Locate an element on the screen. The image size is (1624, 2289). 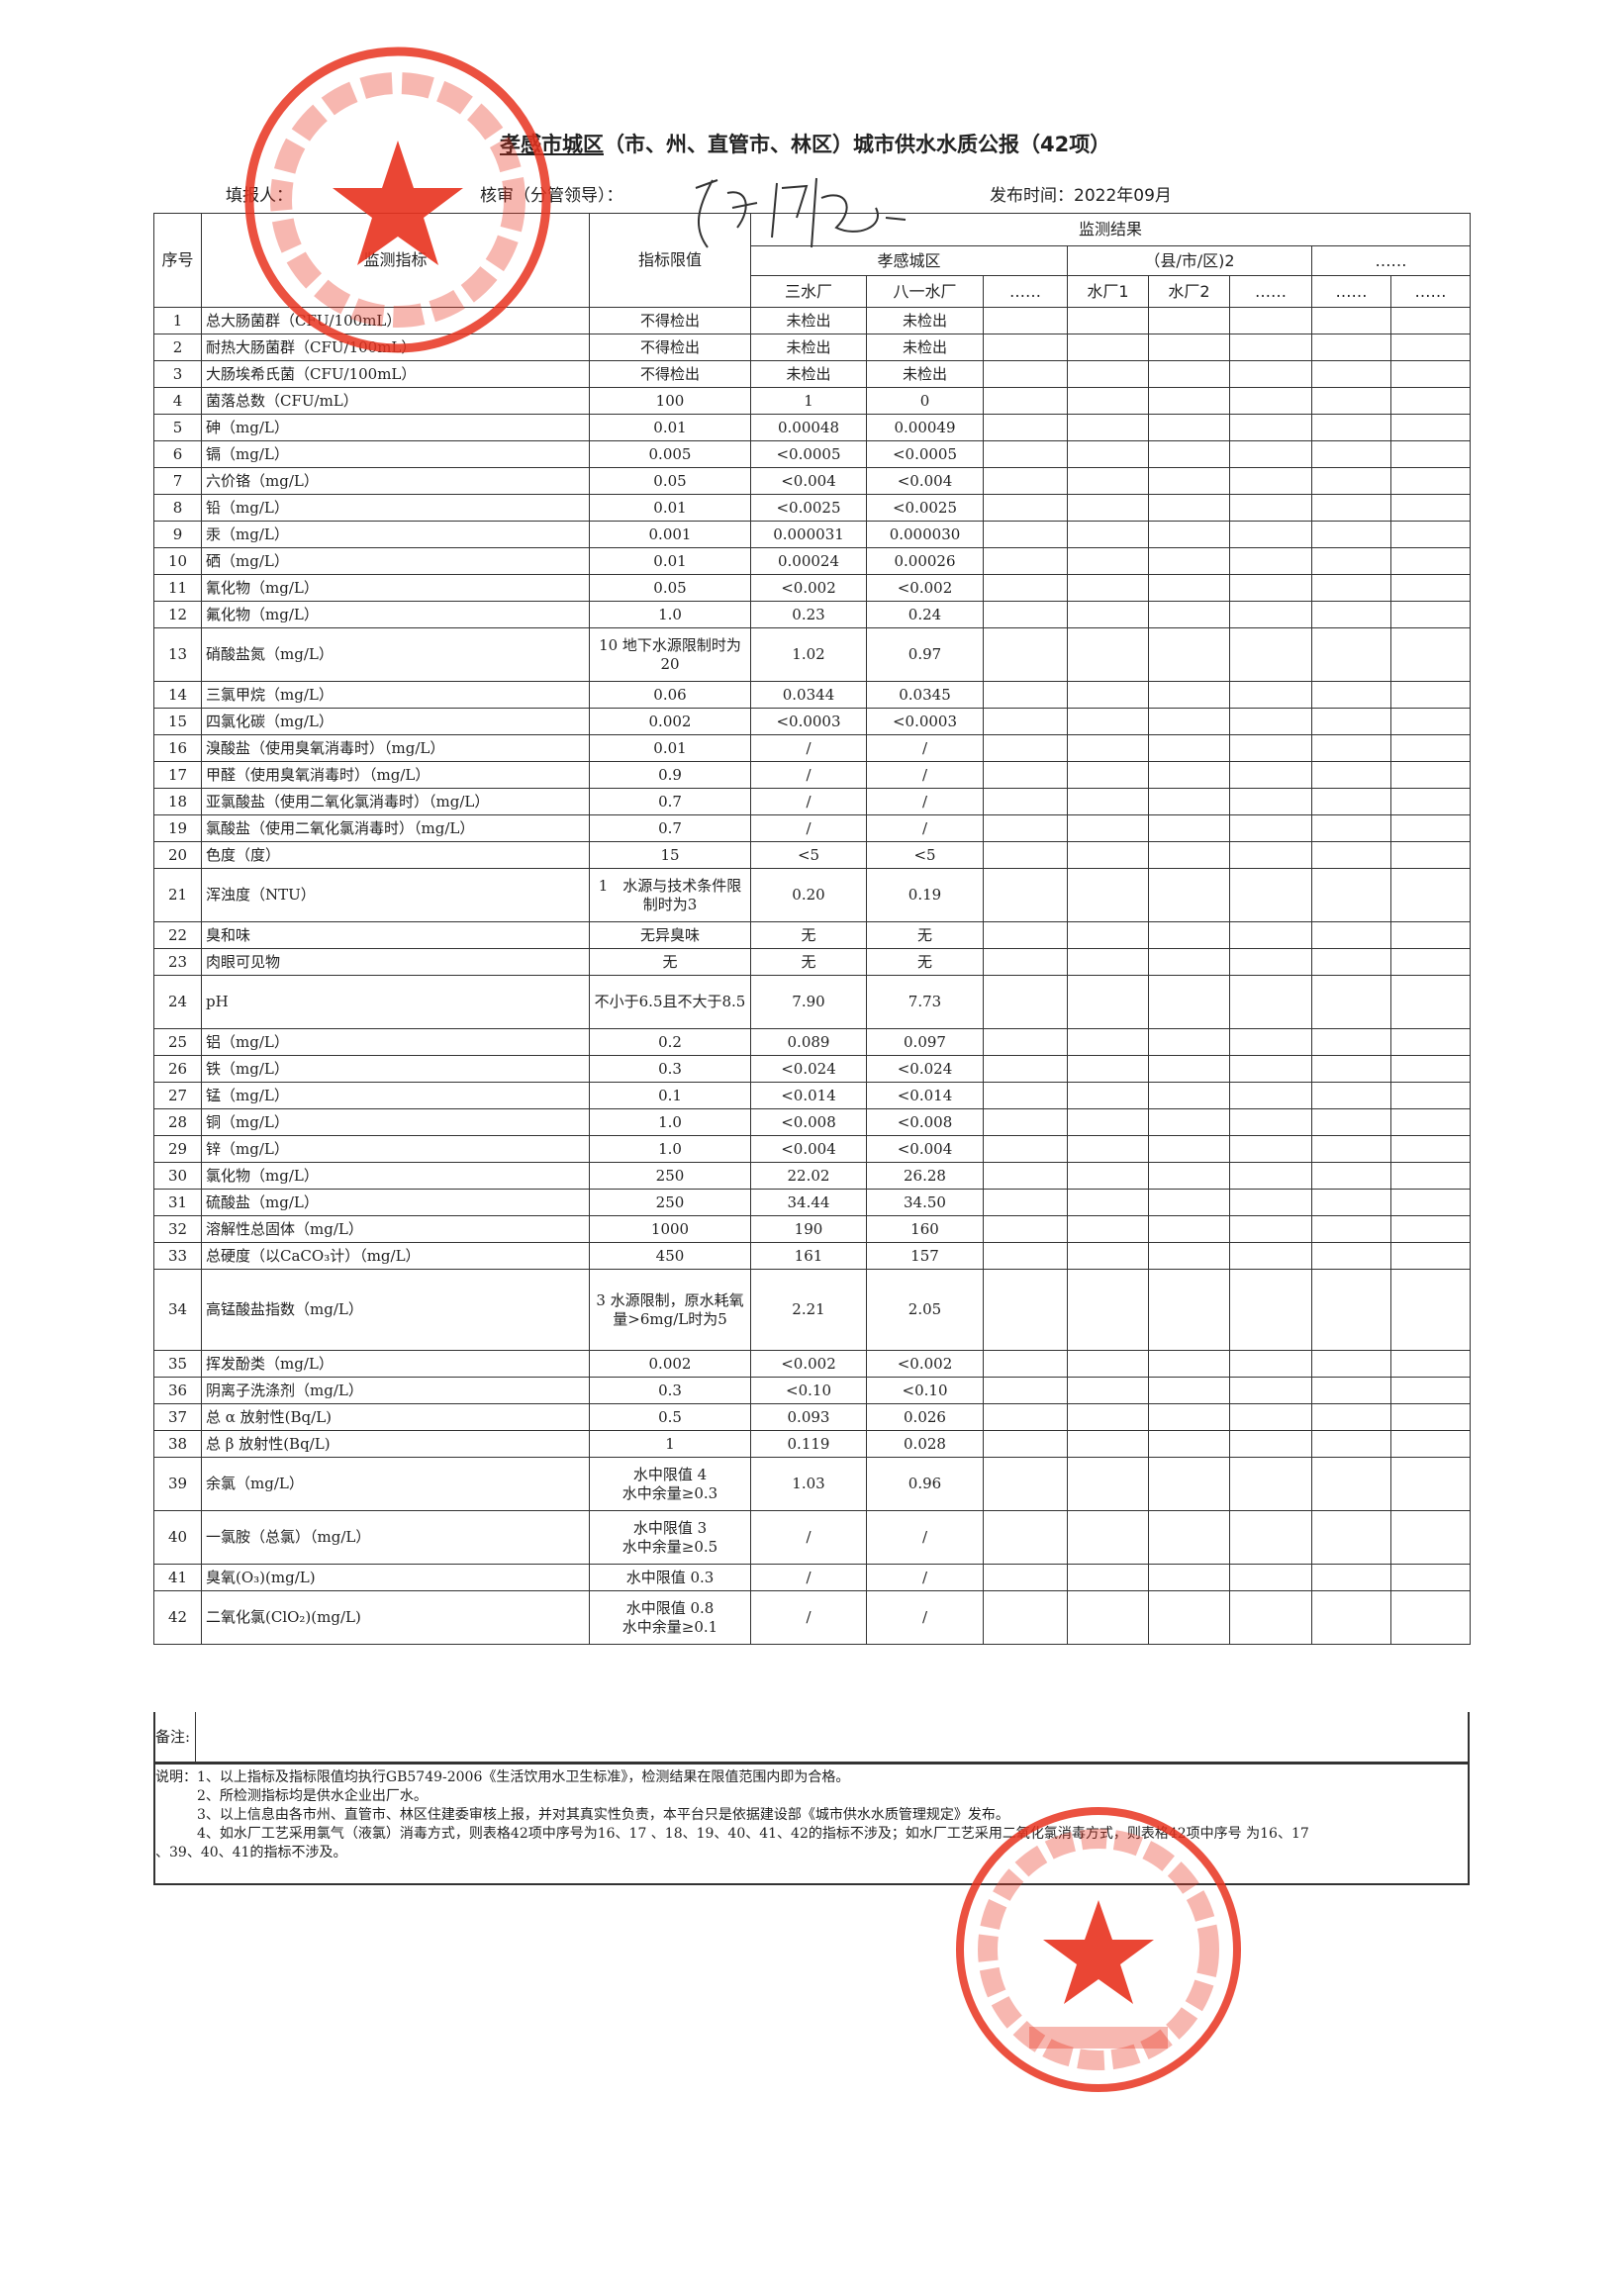
value-bayishuichang: <0.0005 is located at coordinates (925, 454).